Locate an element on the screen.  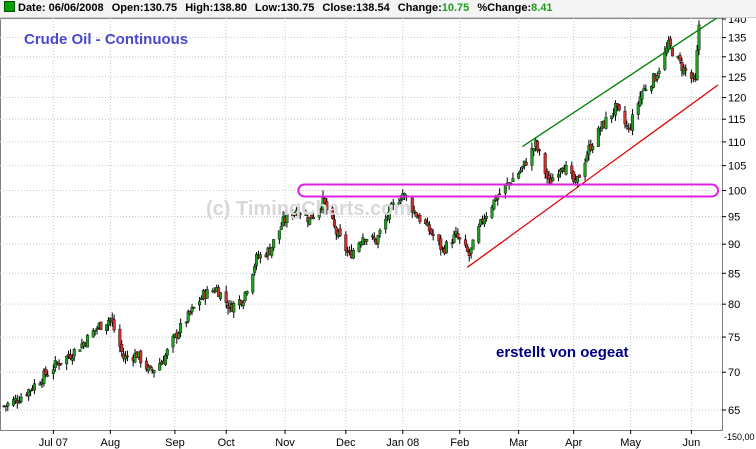
y-tick-label: 100 is located at coordinates (737, 191).